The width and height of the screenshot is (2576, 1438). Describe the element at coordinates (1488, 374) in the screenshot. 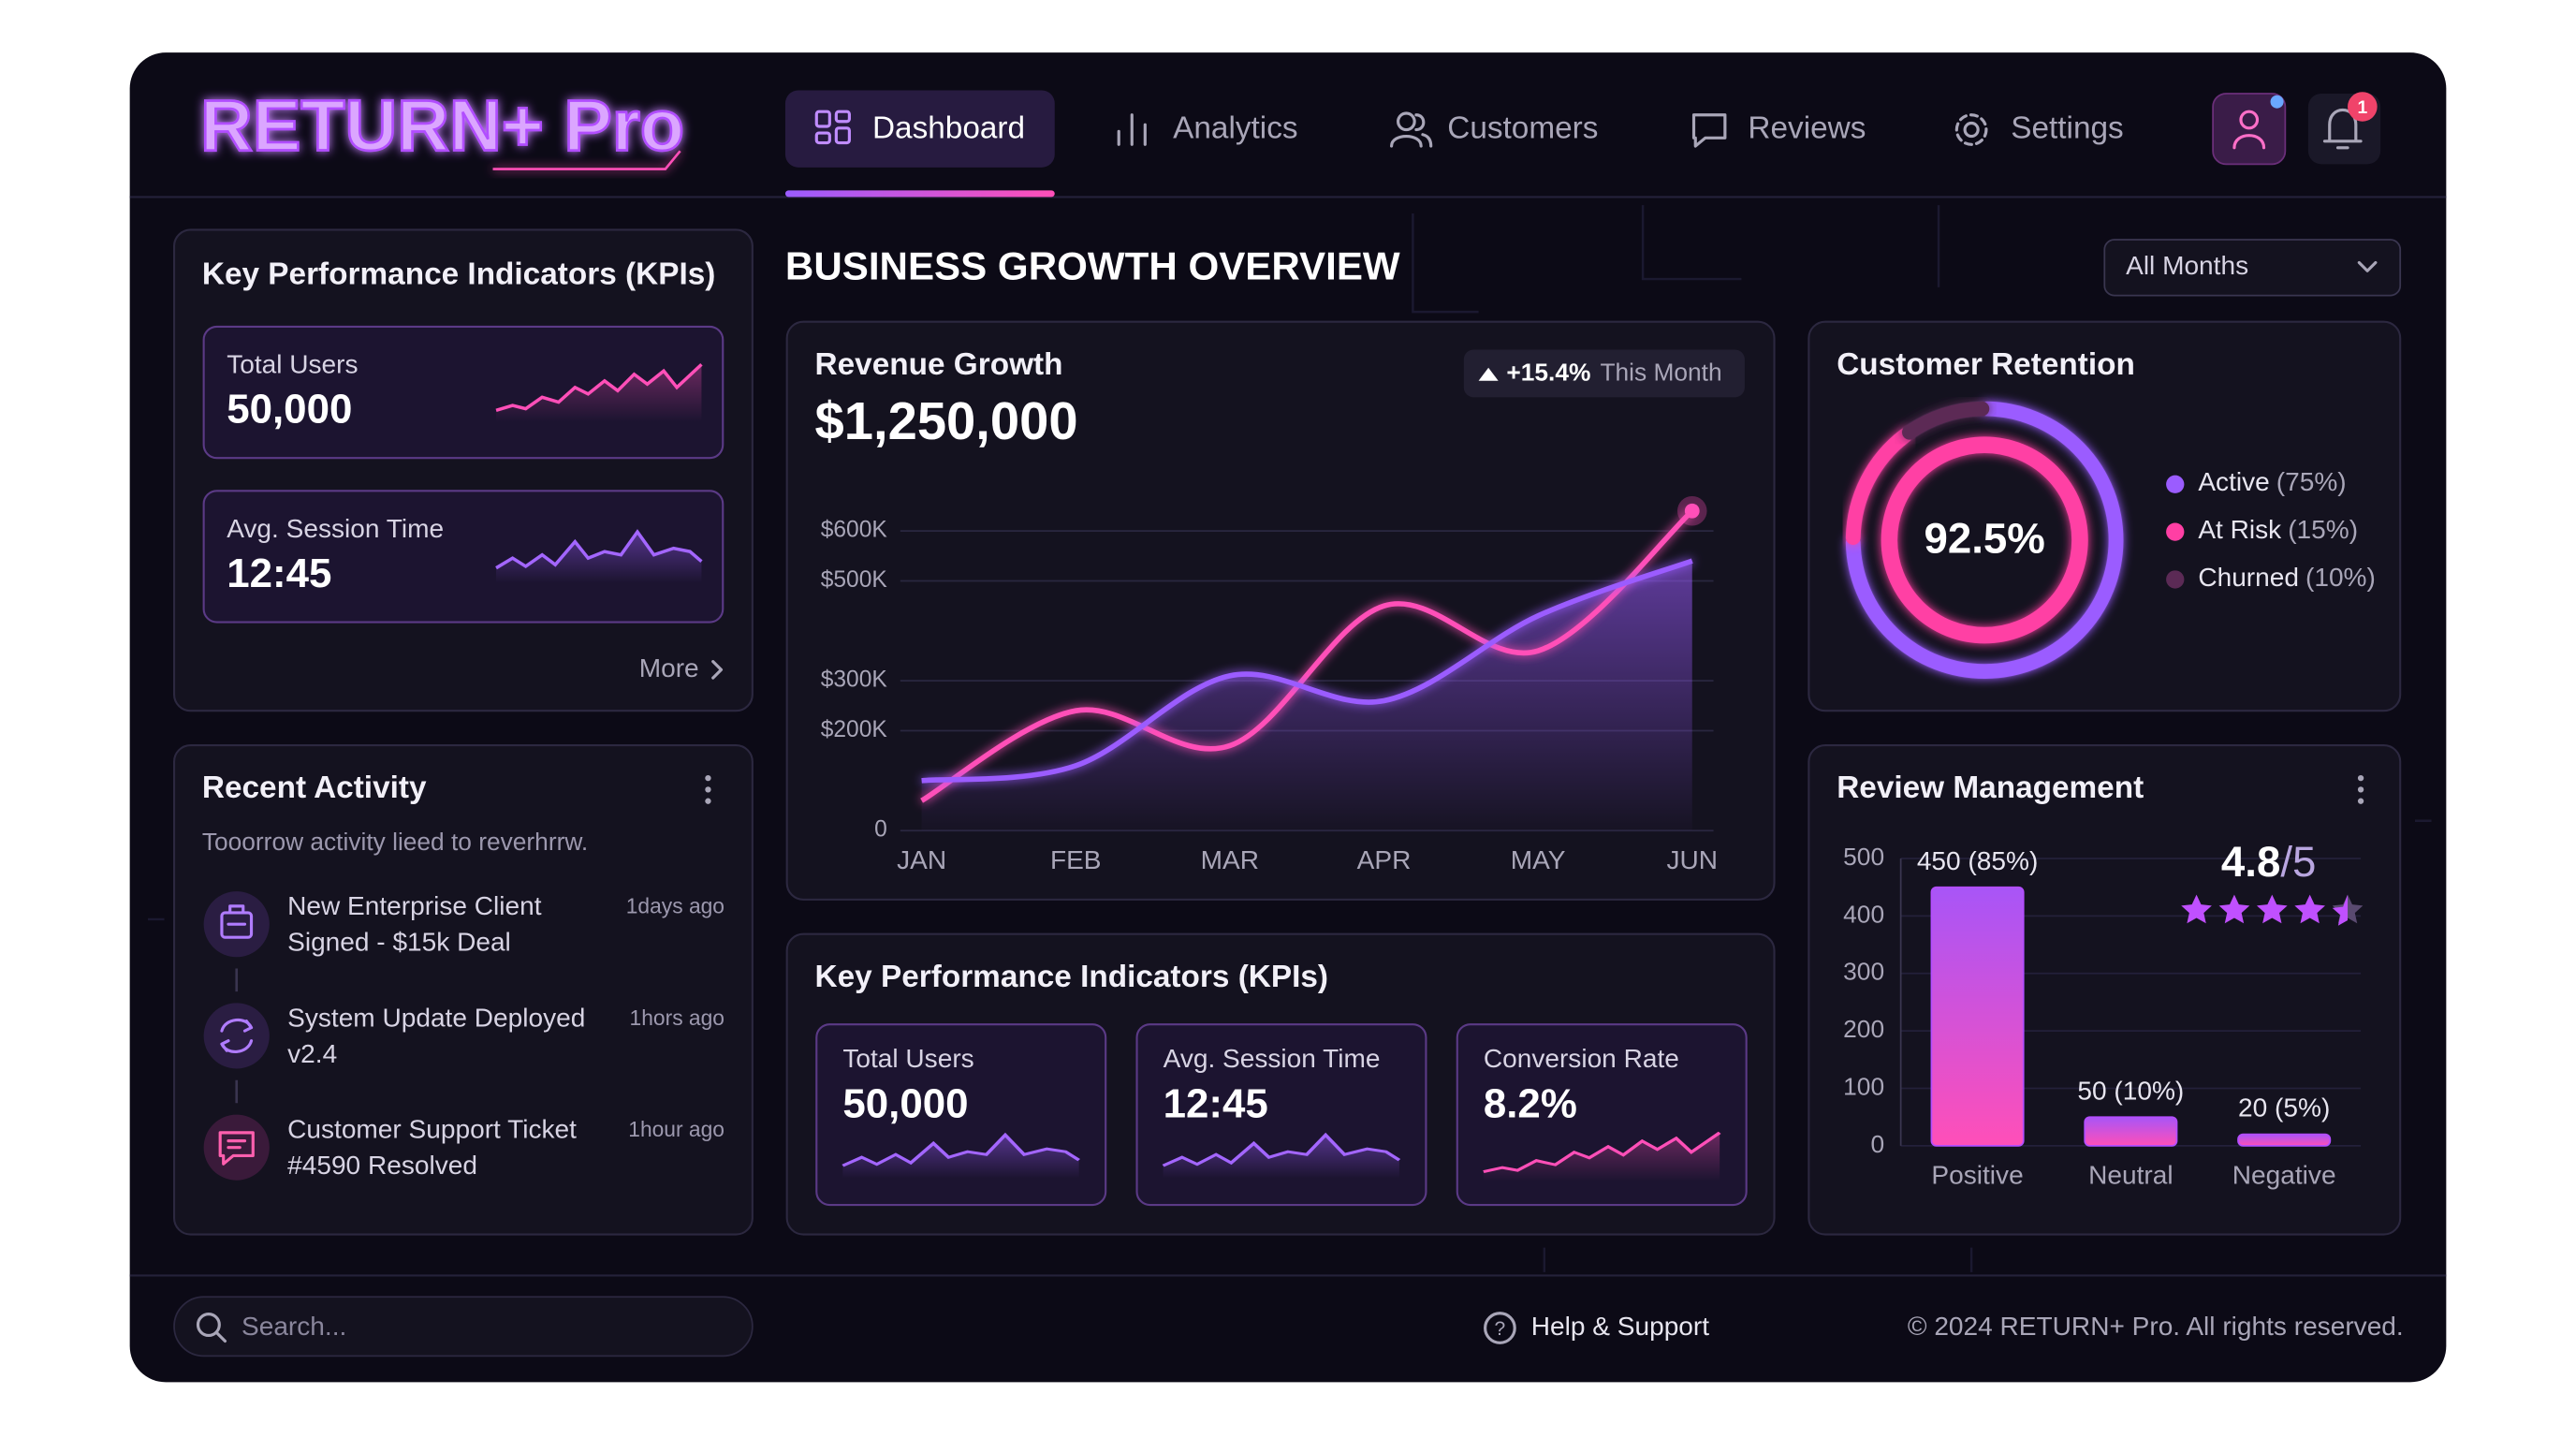

I see `up-arrow` at that location.